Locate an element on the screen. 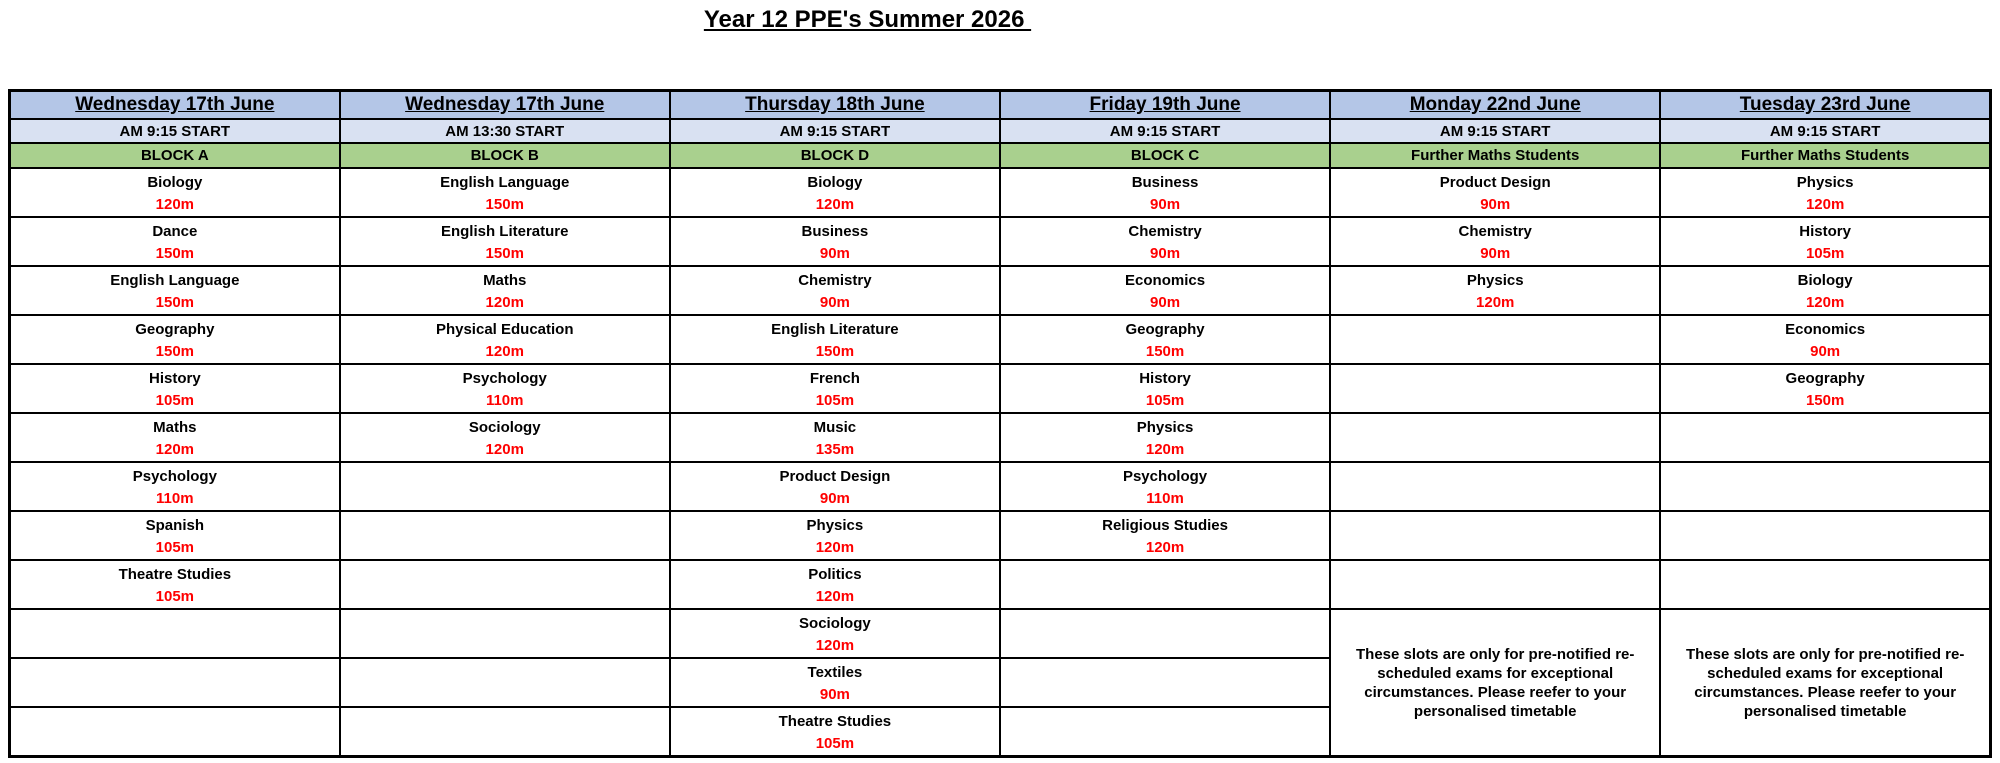  start-time-cell-1: AM 13:30 START is located at coordinates (504, 131).